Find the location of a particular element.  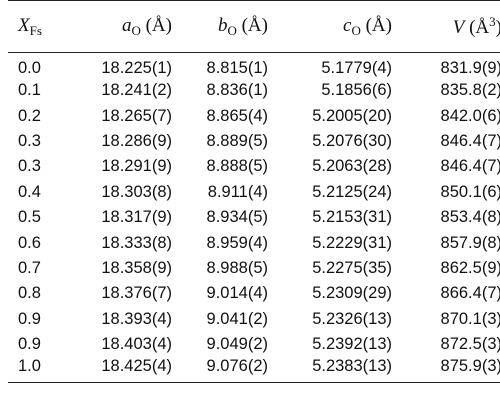

table-row: 0.3 18.286(9) 8.889(5) 5.2076(30) 846.4(7) is located at coordinates (254, 141).